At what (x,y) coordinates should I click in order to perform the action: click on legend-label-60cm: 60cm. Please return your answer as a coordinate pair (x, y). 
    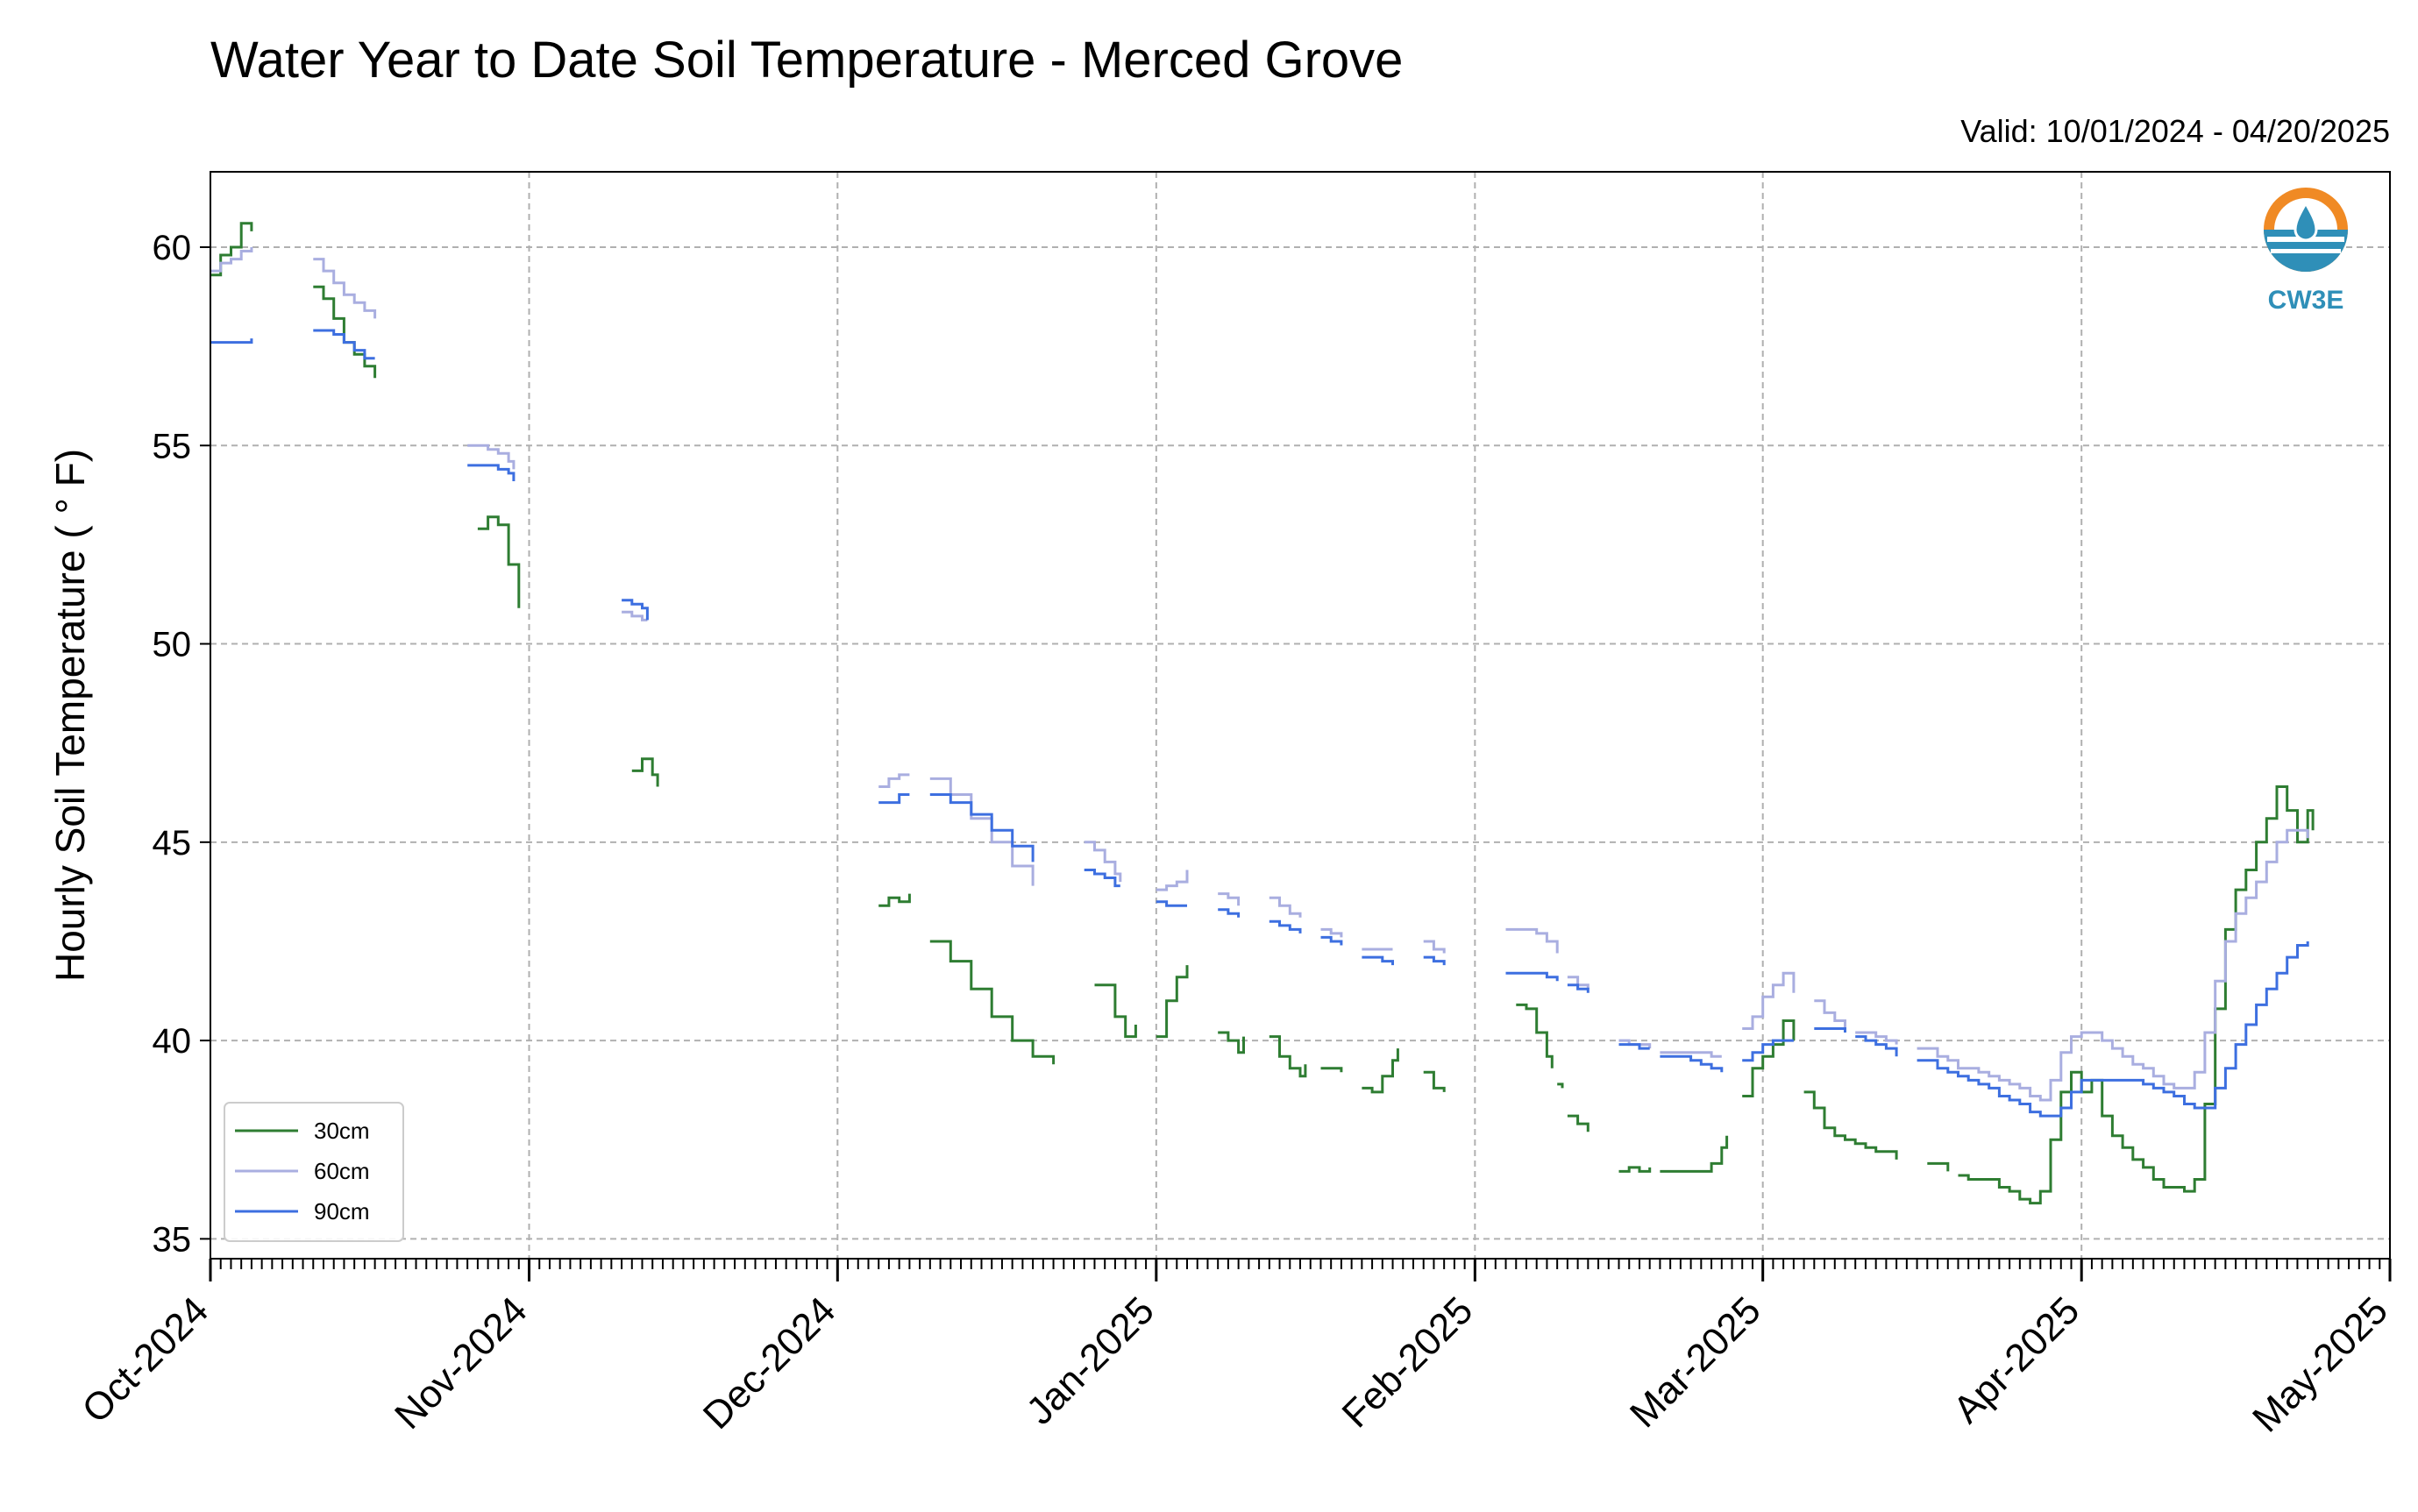
    Looking at the image, I should click on (342, 1171).